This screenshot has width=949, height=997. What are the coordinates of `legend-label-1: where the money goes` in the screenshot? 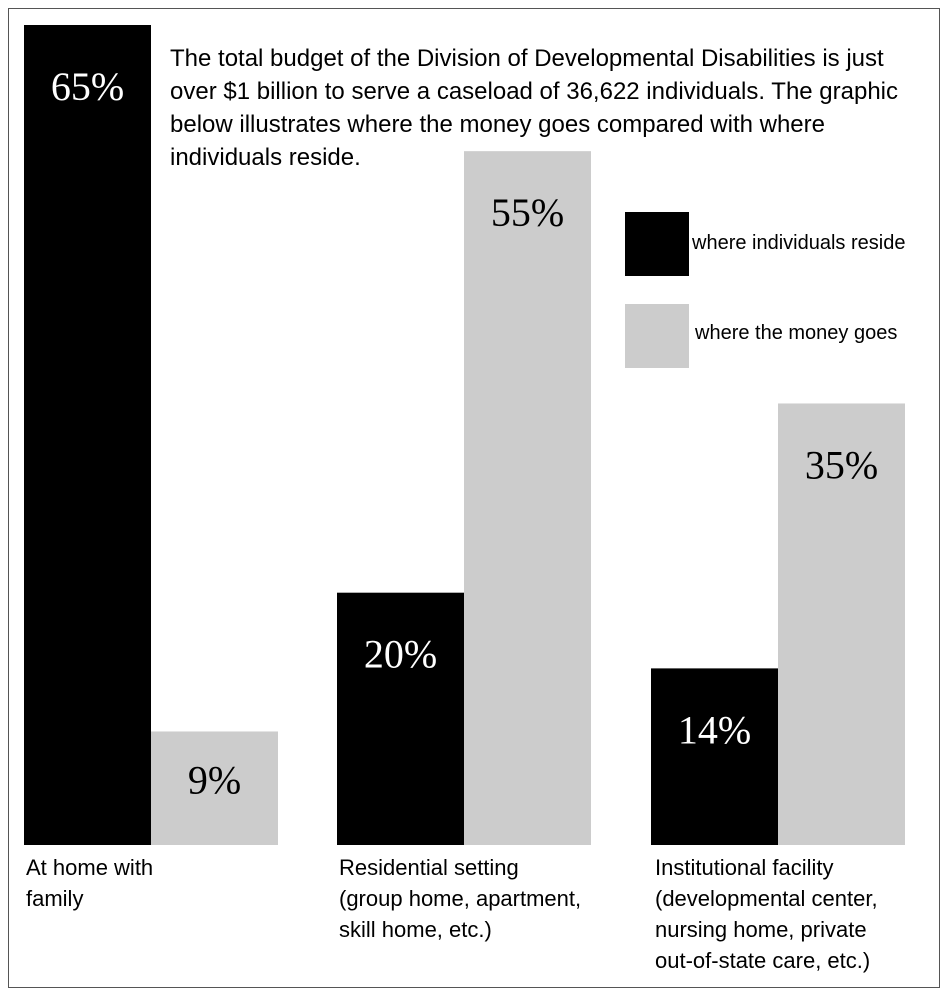 It's located at (796, 333).